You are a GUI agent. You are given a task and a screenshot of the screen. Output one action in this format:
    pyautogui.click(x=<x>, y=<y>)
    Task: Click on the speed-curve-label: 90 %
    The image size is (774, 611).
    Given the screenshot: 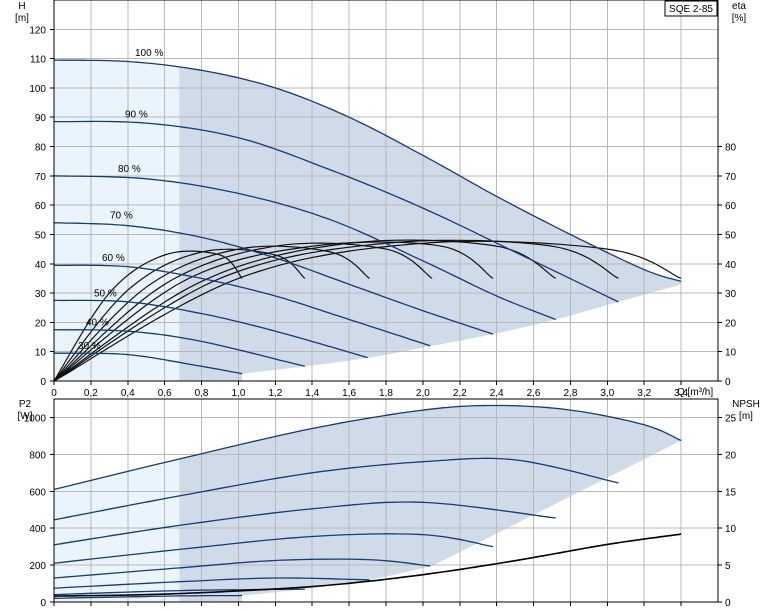 What is the action you would take?
    pyautogui.click(x=136, y=115)
    